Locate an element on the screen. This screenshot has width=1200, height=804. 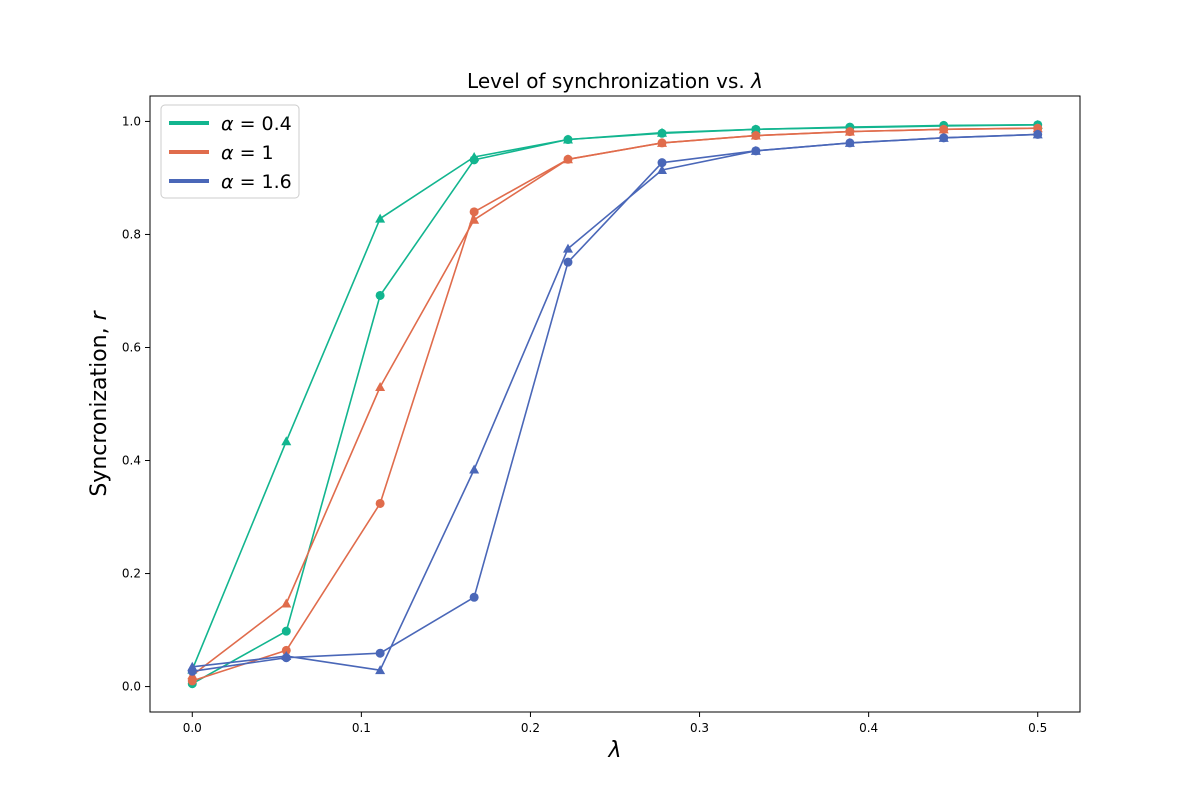
legend-frame is located at coordinates (230, 151).